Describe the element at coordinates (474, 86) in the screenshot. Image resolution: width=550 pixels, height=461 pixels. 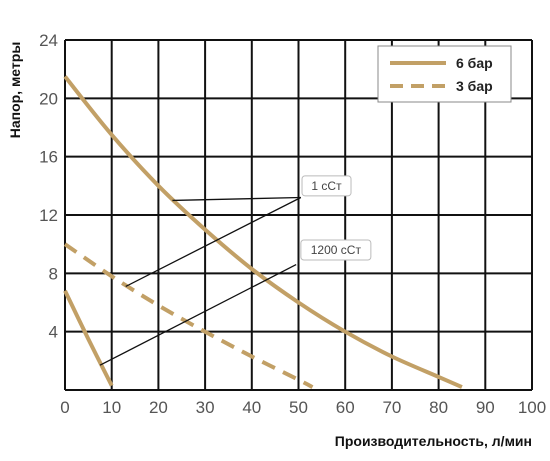
I see `legend-label-3bar: 3 бар` at that location.